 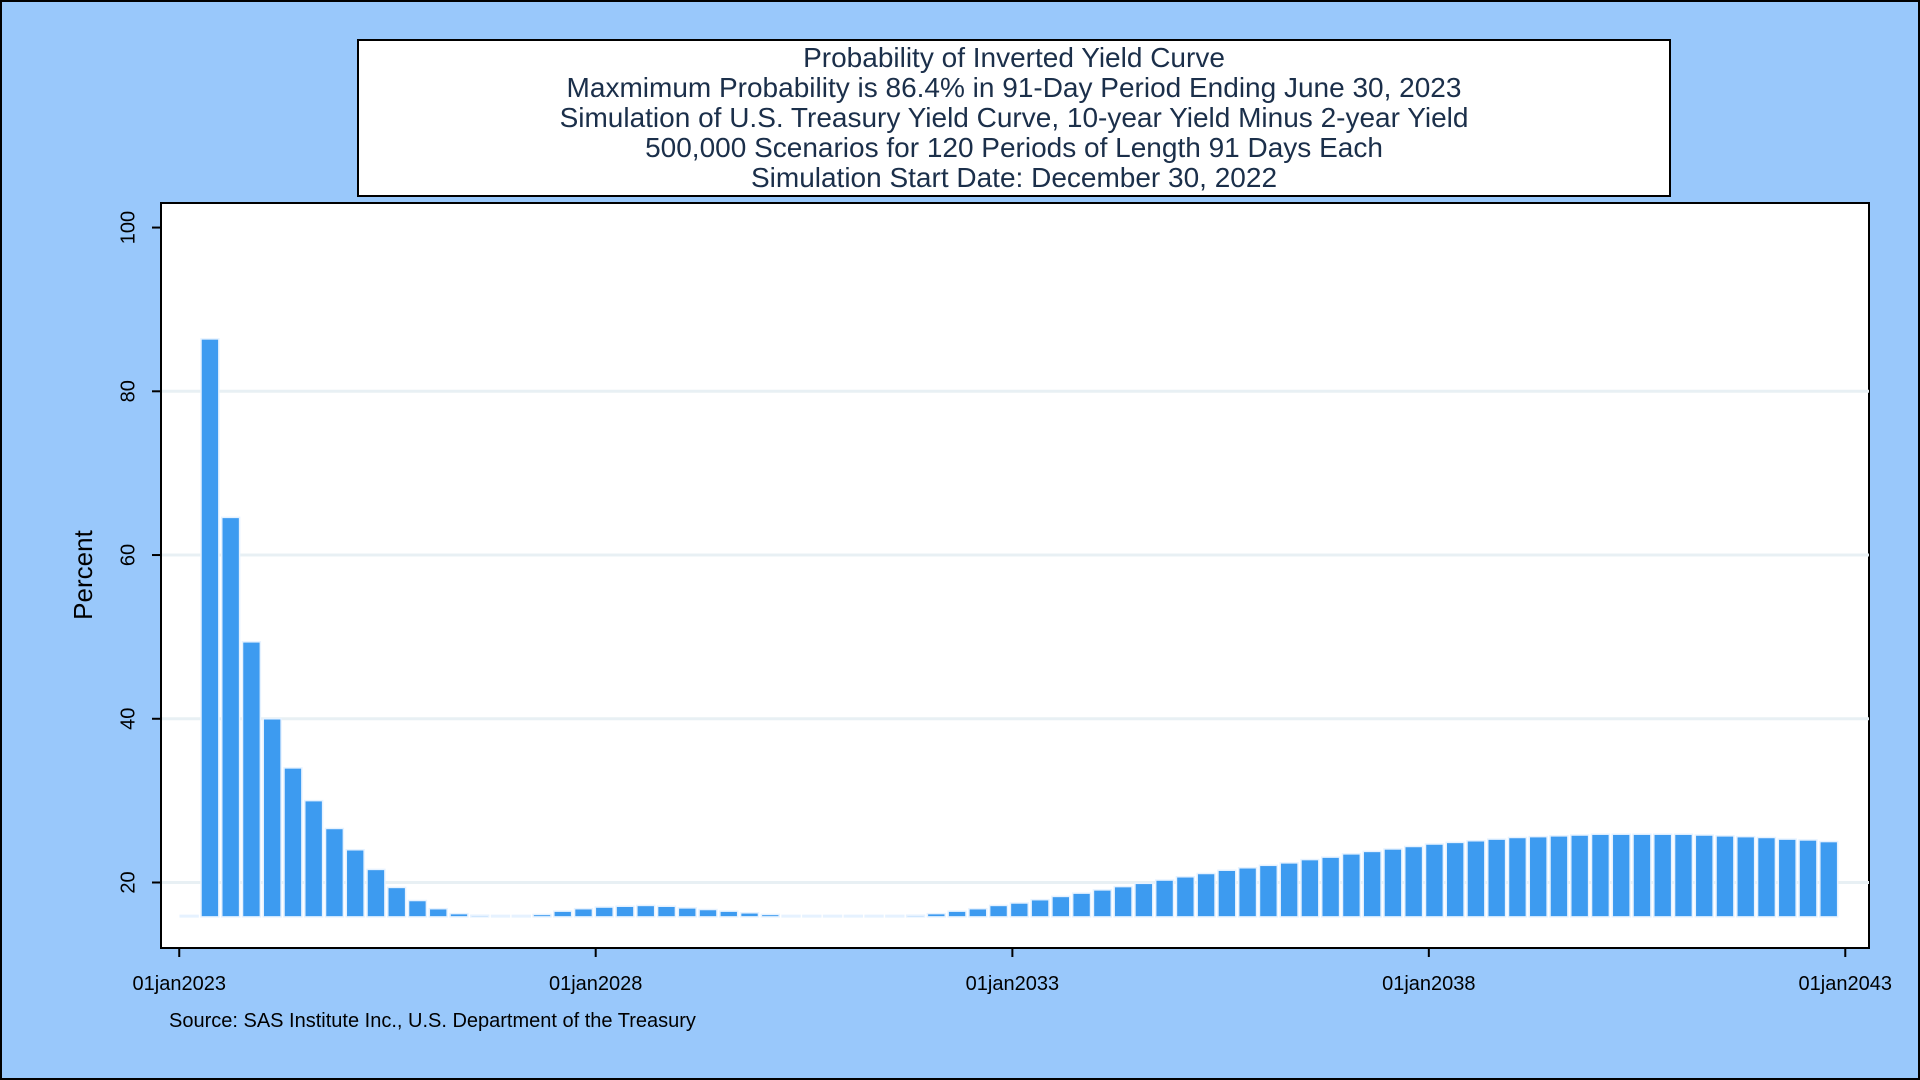 What do you see at coordinates (128, 227) in the screenshot?
I see `y-tick-label: 100` at bounding box center [128, 227].